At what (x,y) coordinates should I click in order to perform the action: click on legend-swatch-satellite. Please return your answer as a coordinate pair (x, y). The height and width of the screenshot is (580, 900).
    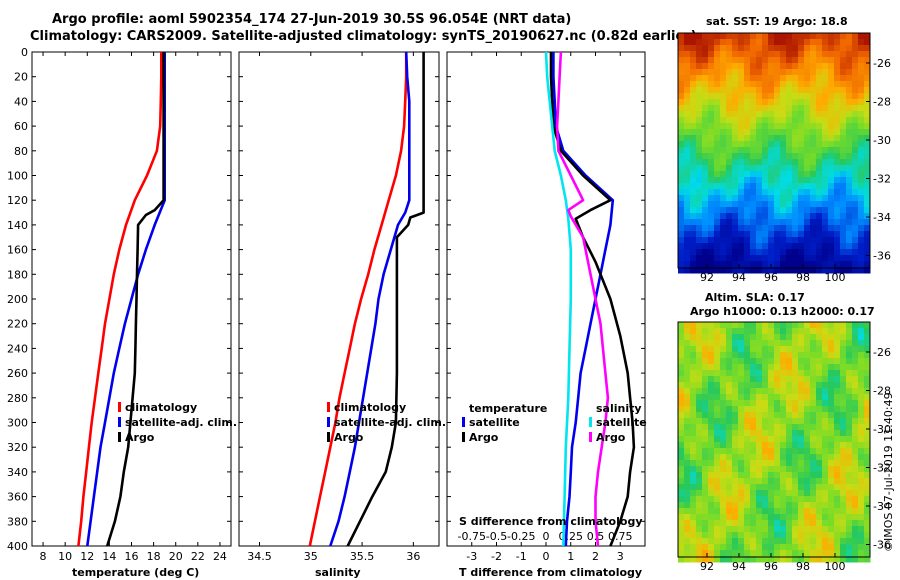
    Looking at the image, I should click on (328, 422).